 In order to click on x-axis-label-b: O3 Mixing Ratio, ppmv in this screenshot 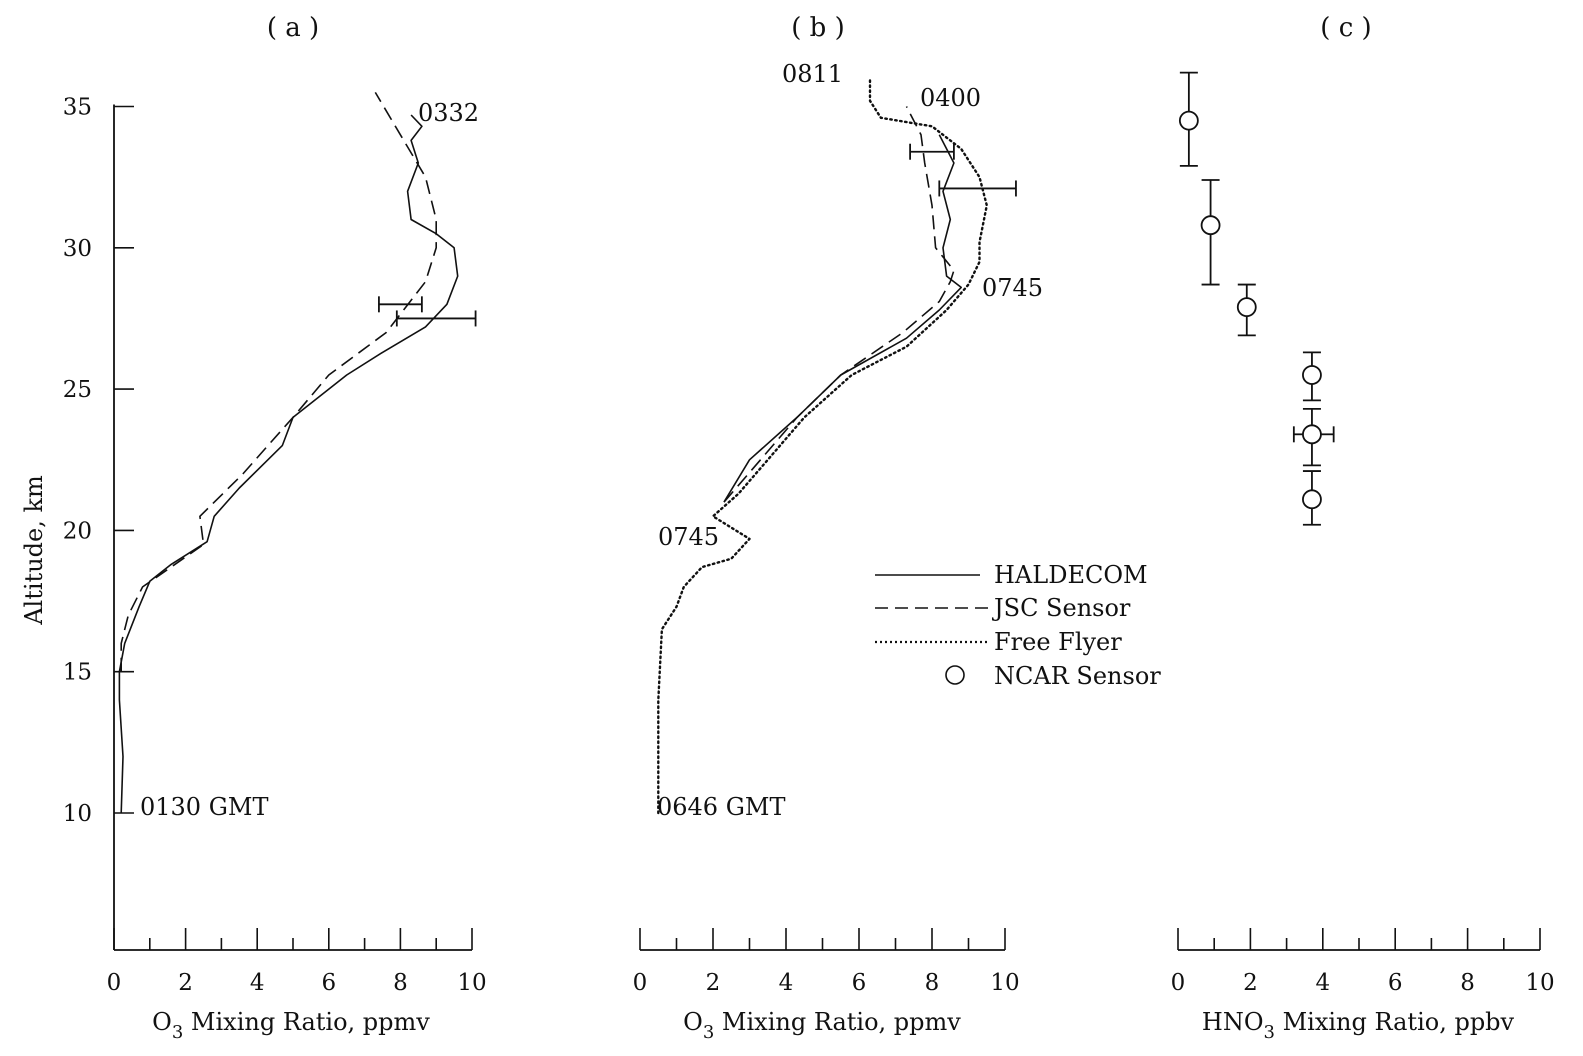, I will do `click(822, 1025)`.